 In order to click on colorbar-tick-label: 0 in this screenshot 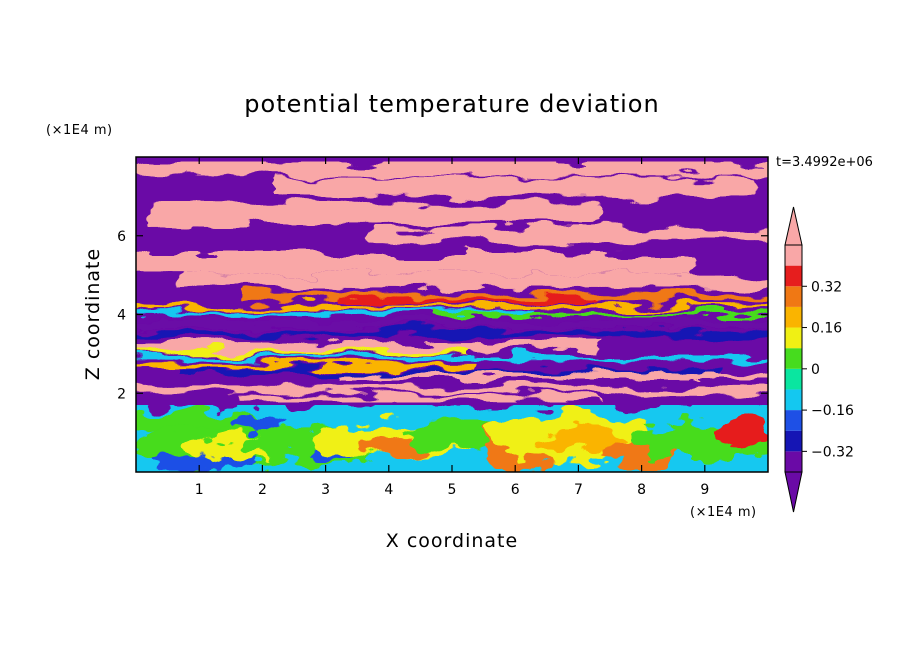, I will do `click(815, 370)`.